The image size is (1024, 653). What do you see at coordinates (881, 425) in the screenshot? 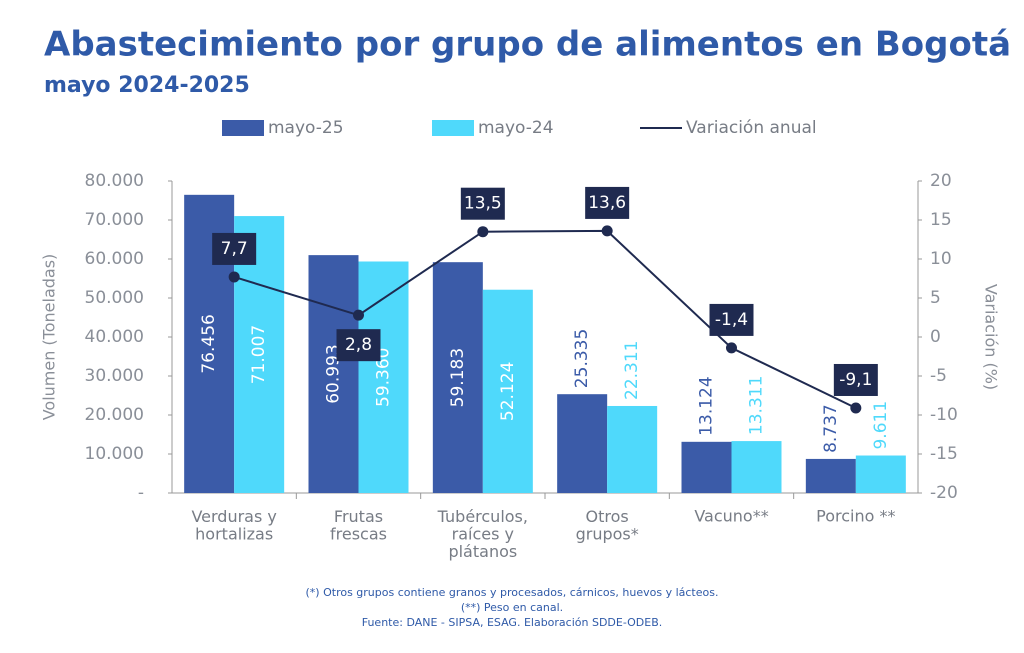
I see `value-label: 9.611` at bounding box center [881, 425].